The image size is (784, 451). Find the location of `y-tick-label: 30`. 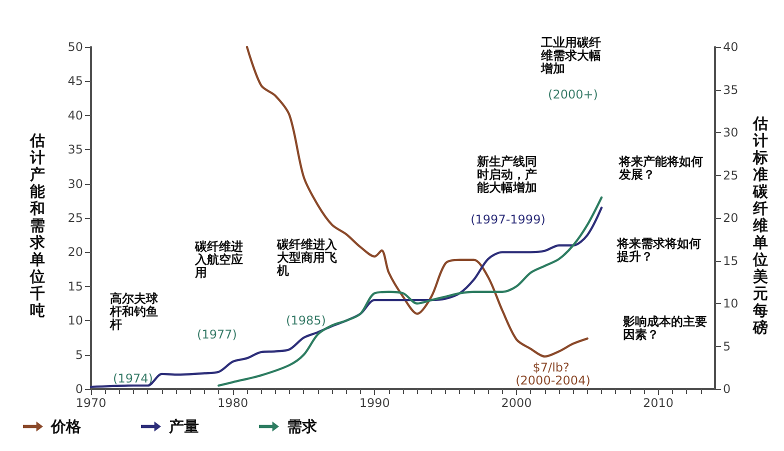

y-tick-label: 30 is located at coordinates (75, 183).